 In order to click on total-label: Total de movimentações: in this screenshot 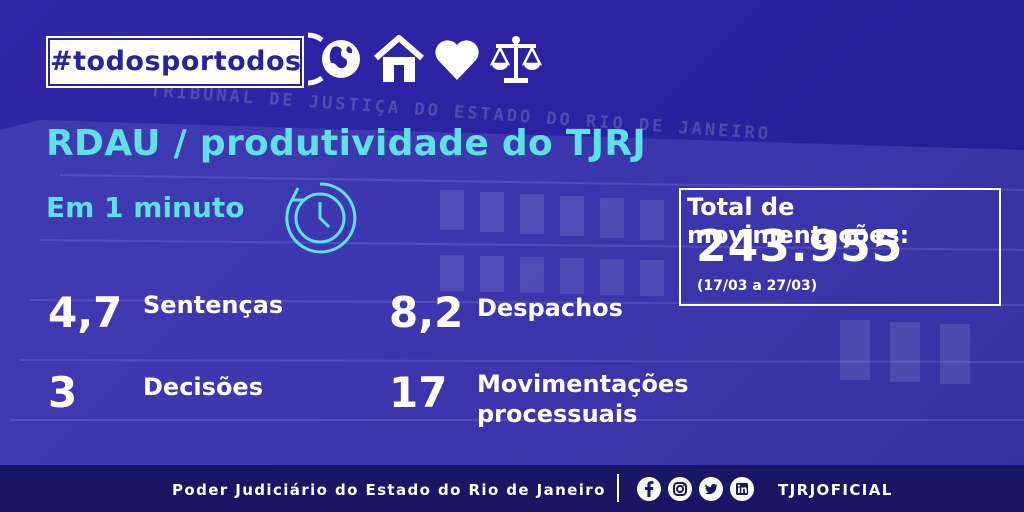, I will do `click(798, 221)`.